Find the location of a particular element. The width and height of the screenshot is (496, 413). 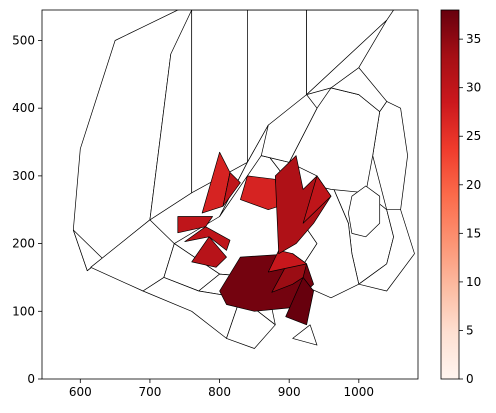

y-tick-label: 200 is located at coordinates (23, 244).